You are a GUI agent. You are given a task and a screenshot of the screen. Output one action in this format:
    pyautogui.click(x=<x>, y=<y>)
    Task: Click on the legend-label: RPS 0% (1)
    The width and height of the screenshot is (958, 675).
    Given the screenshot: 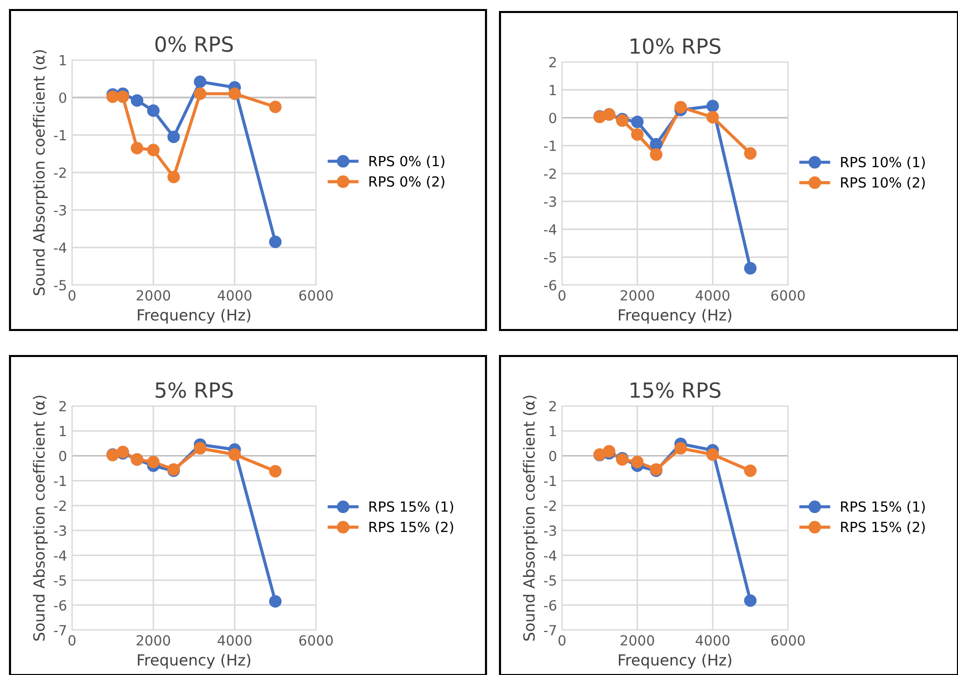 What is the action you would take?
    pyautogui.click(x=406, y=162)
    